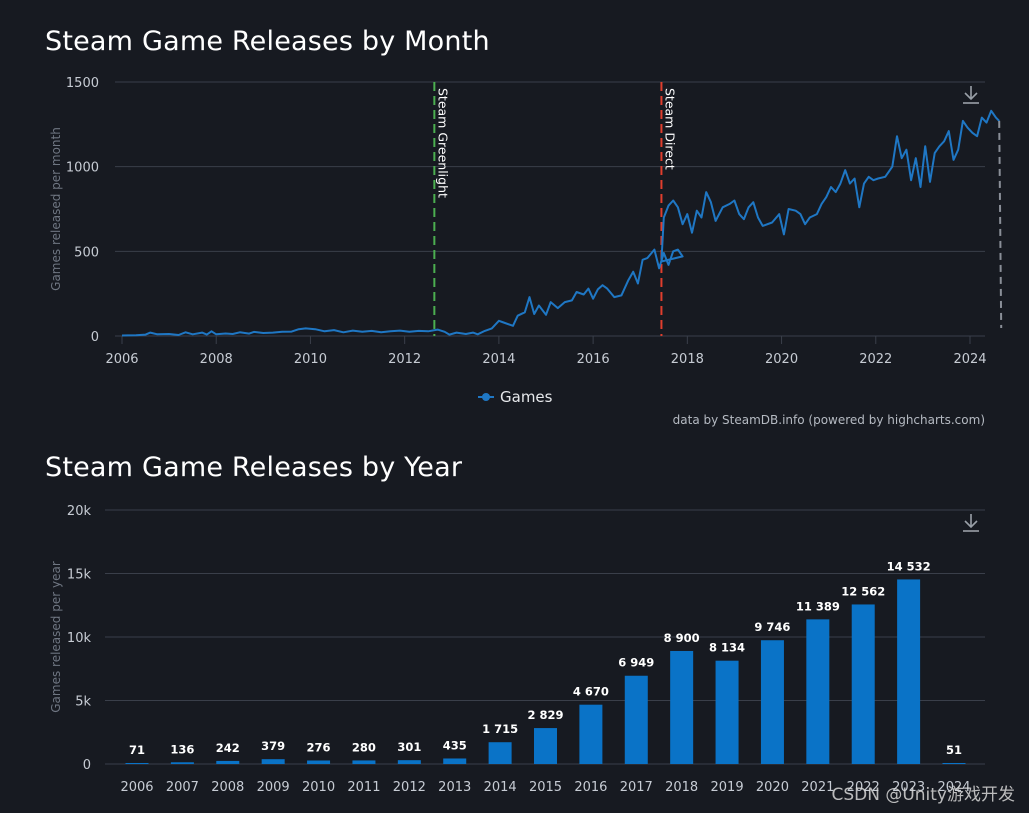 This screenshot has height=813, width=1029. What do you see at coordinates (669, 129) in the screenshot?
I see `annotation-label: Steam Direct` at bounding box center [669, 129].